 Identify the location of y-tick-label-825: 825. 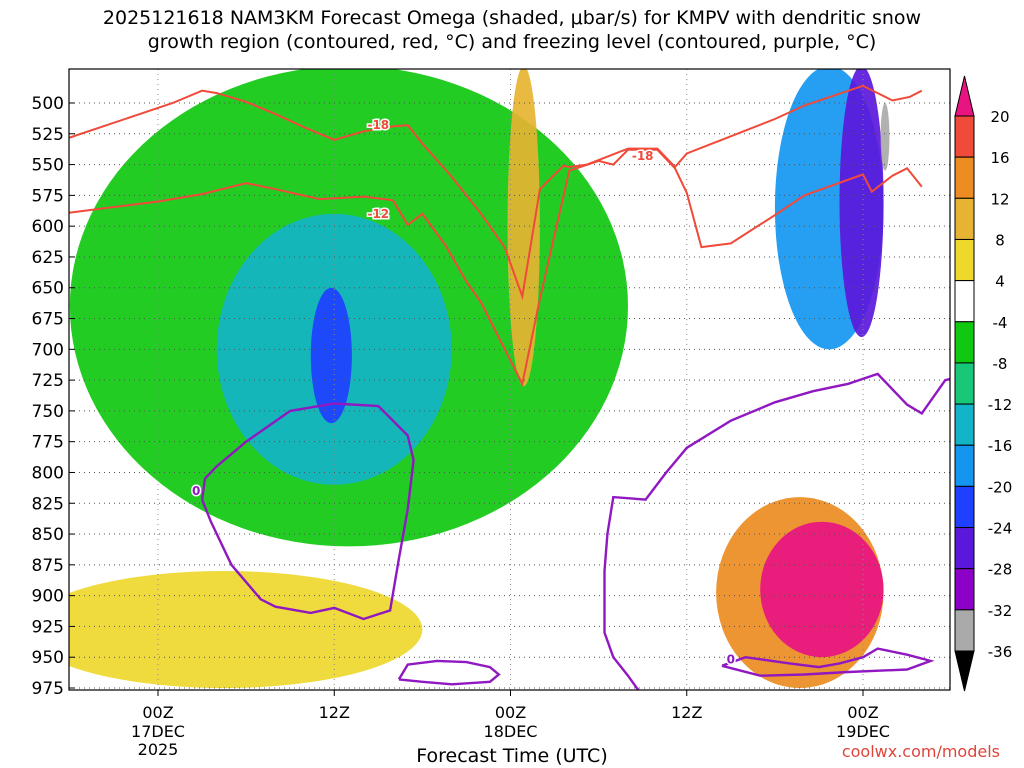
(48, 504).